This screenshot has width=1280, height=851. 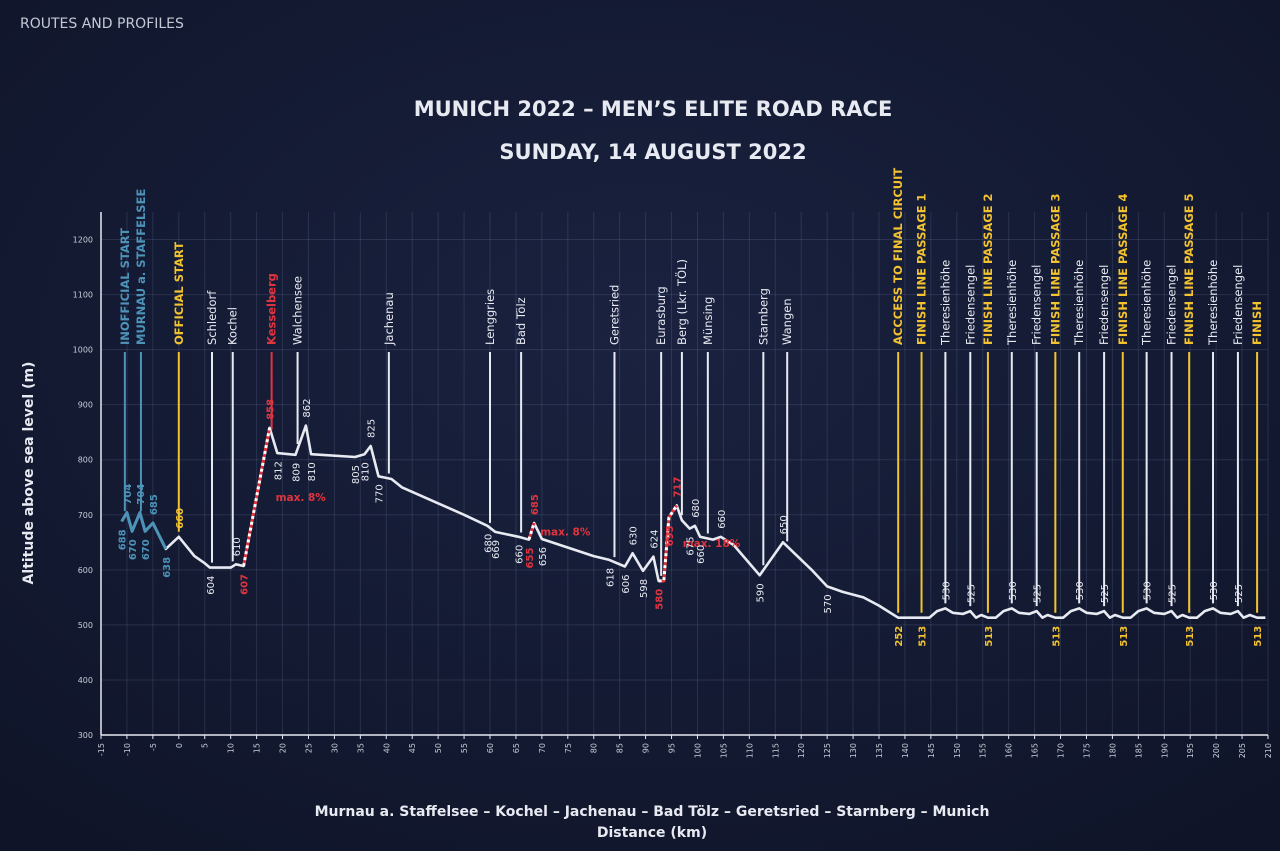 What do you see at coordinates (708, 321) in the screenshot?
I see `marker-label: Münsing` at bounding box center [708, 321].